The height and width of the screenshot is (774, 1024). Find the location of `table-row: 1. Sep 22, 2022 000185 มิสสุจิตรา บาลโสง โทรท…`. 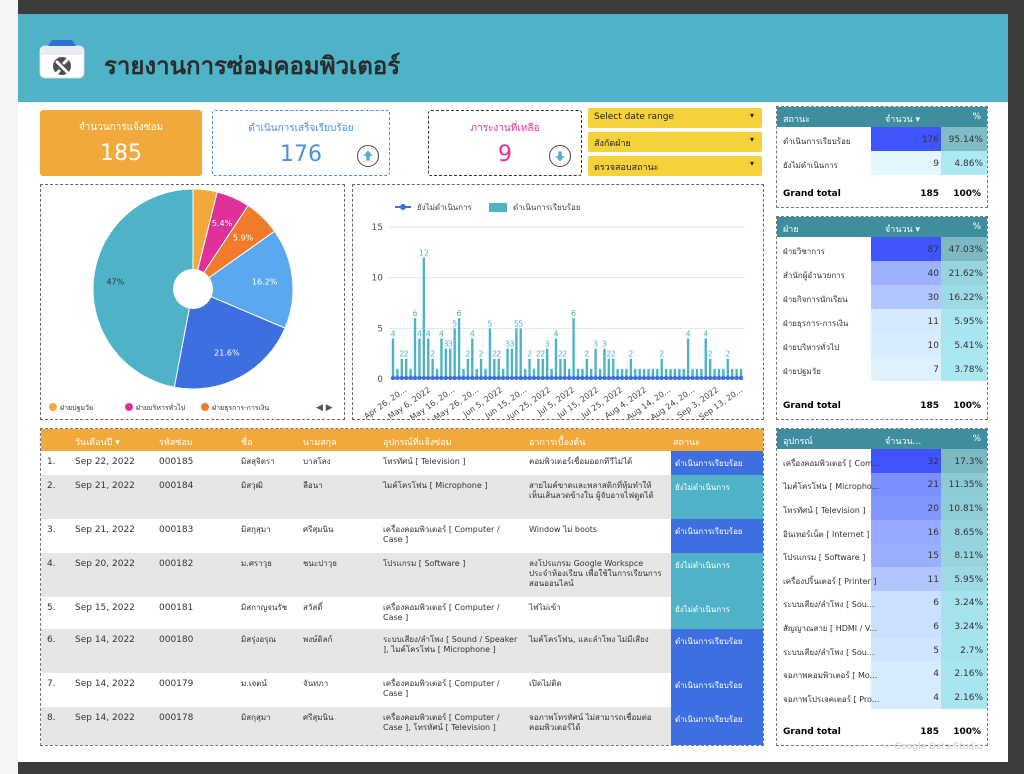

table-row: 1. Sep 22, 2022 000185 มิสสุจิตรา บาลโสง โทรท… is located at coordinates (402, 463).